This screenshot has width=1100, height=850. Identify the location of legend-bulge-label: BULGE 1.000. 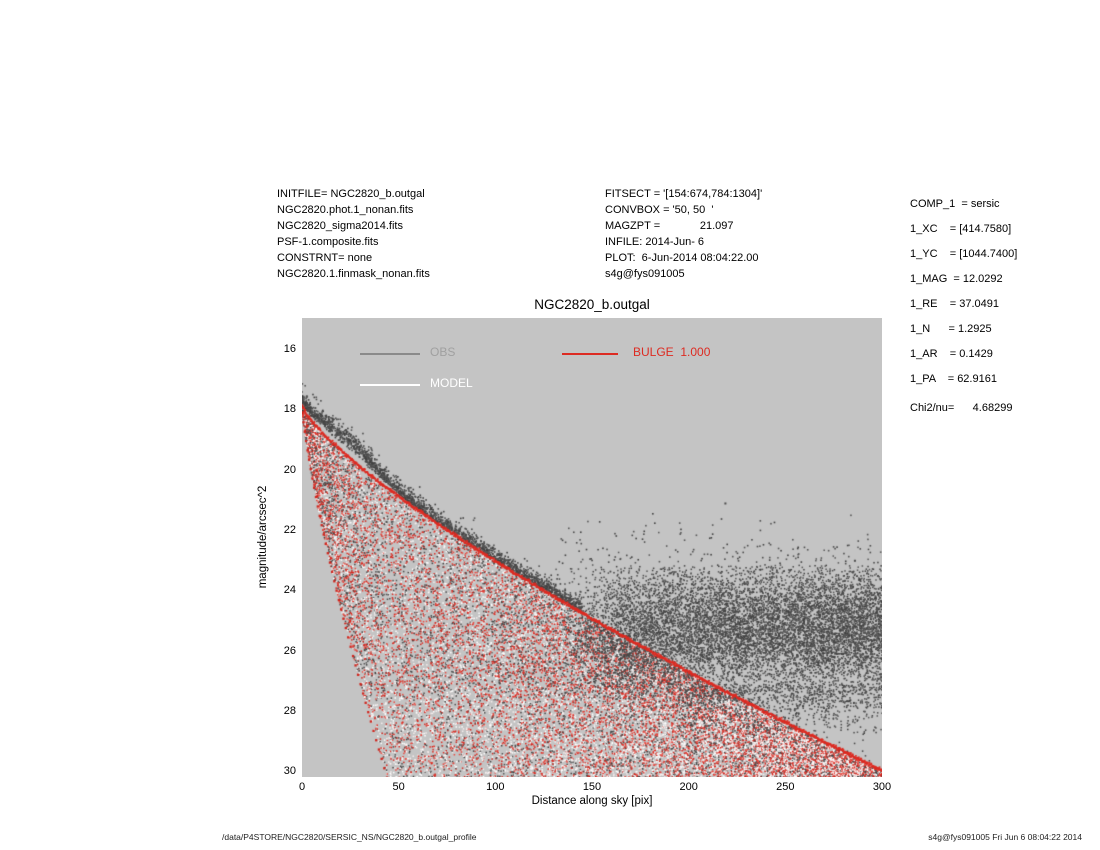
(672, 352).